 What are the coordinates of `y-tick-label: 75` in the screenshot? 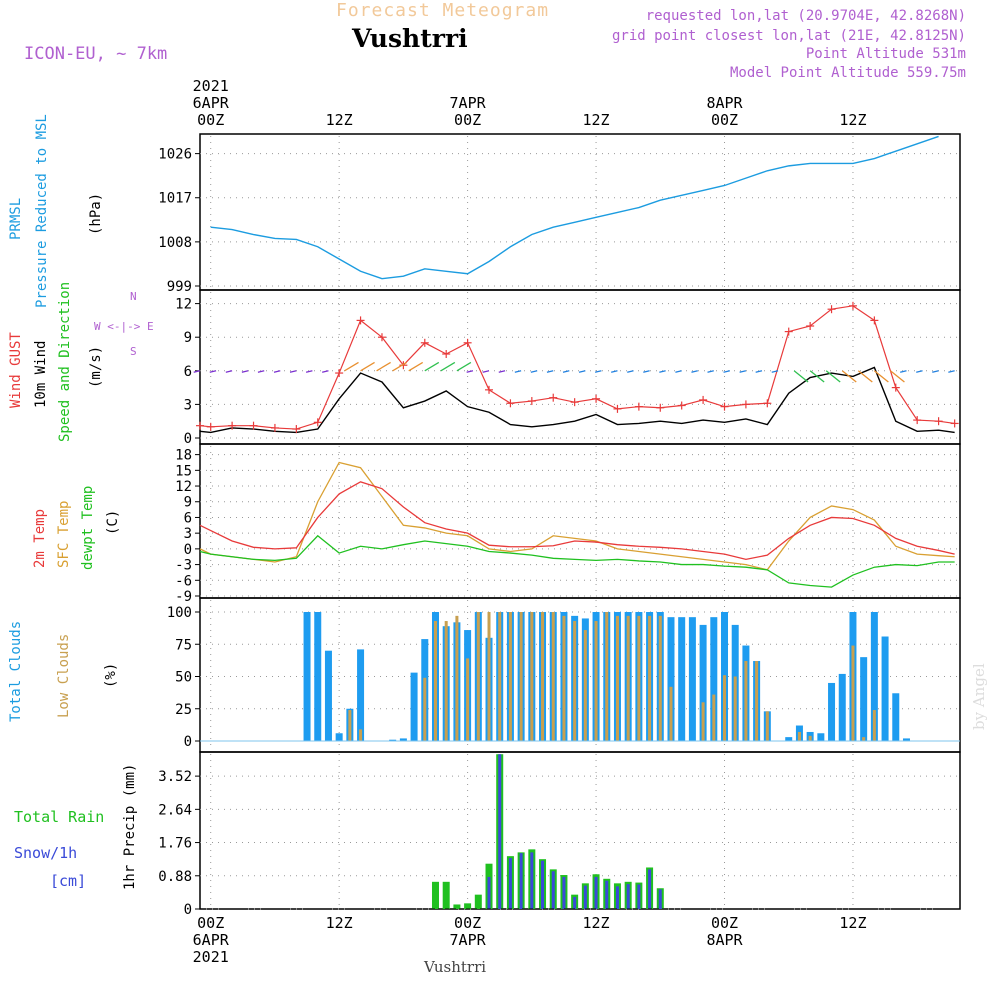 It's located at (183, 645).